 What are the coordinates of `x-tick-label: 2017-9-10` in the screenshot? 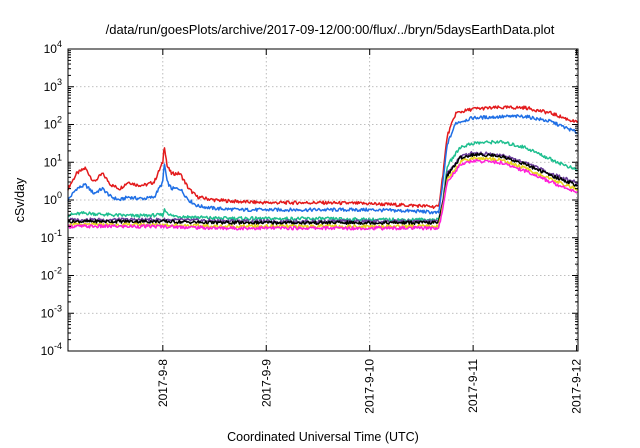 It's located at (370, 386).